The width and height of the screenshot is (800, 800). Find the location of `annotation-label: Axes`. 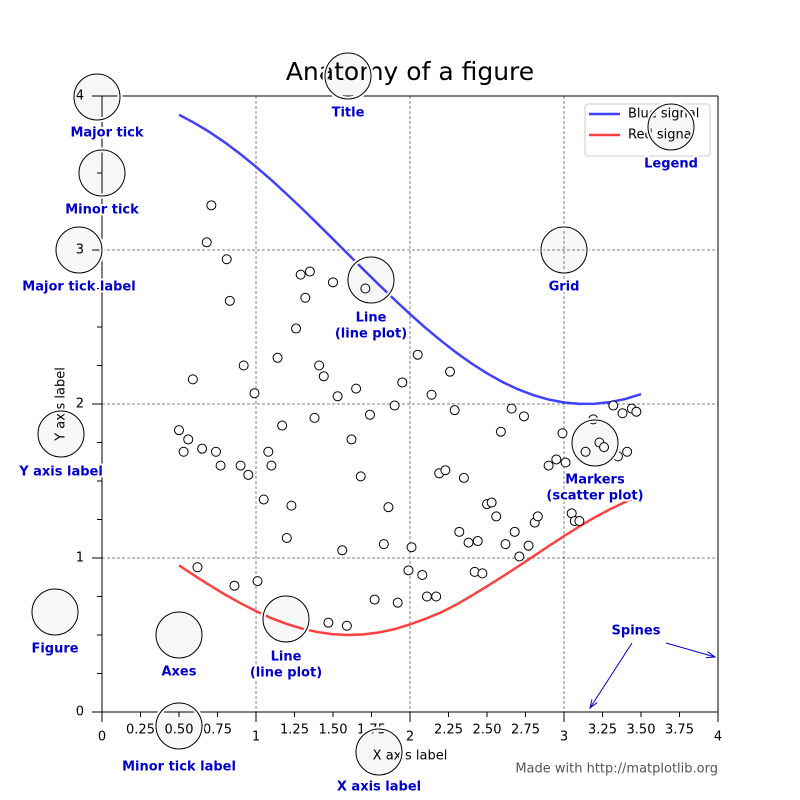

annotation-label: Axes is located at coordinates (178, 672).